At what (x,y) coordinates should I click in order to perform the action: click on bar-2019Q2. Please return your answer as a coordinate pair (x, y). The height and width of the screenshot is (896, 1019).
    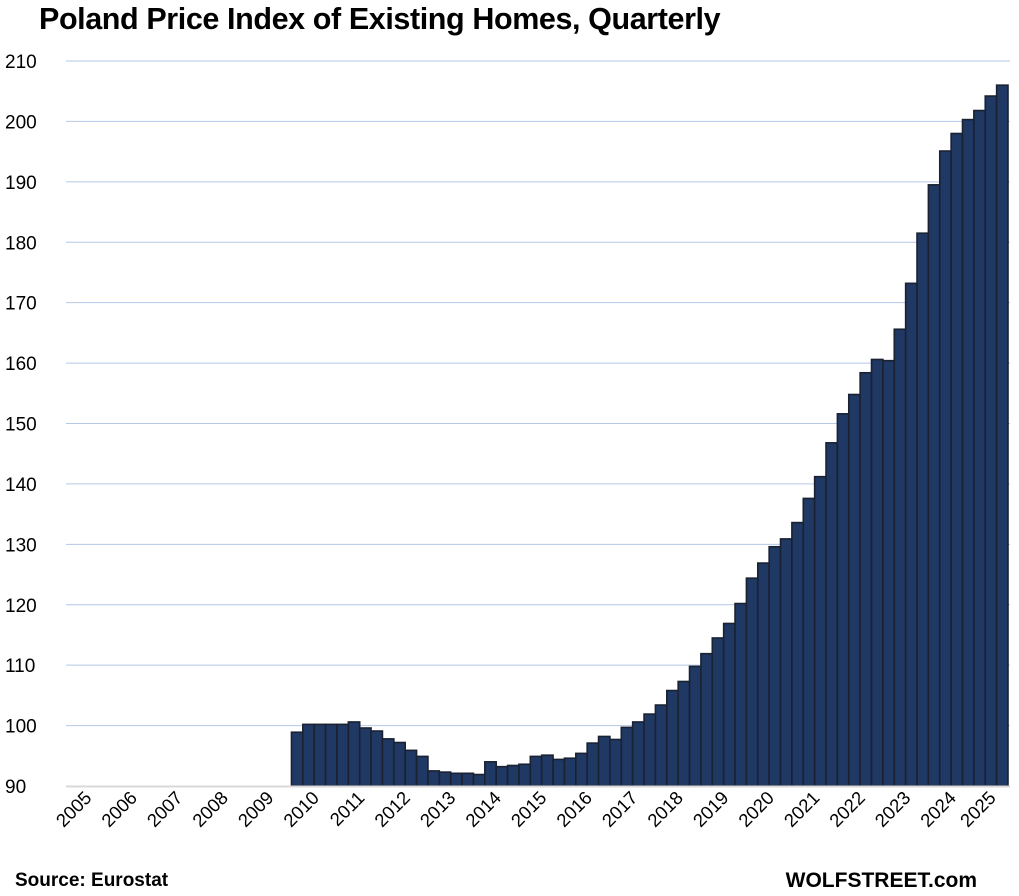
    Looking at the image, I should click on (718, 712).